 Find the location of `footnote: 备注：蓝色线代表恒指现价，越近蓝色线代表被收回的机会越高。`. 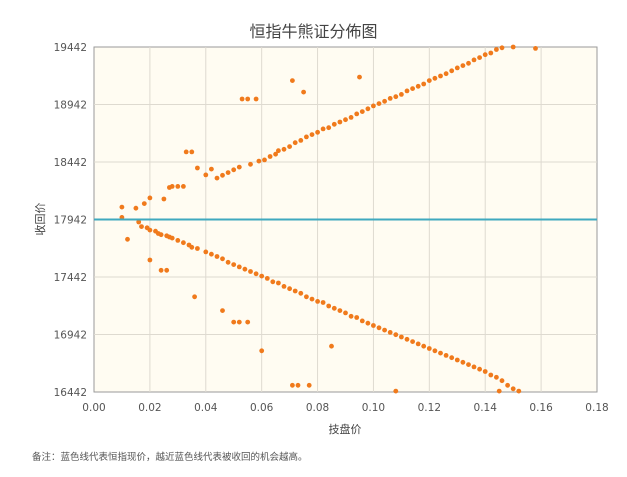

footnote: 备注：蓝色线代表恒指现价，越近蓝色线代表被收回的机会越高。 is located at coordinates (170, 457).